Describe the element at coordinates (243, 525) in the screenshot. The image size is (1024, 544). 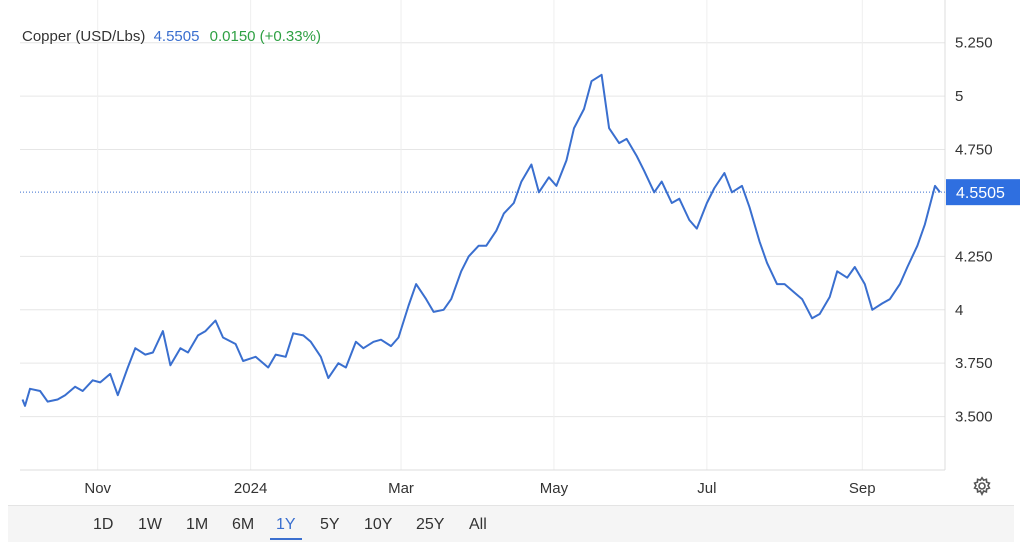
I see `range-button-6m: 6M` at that location.